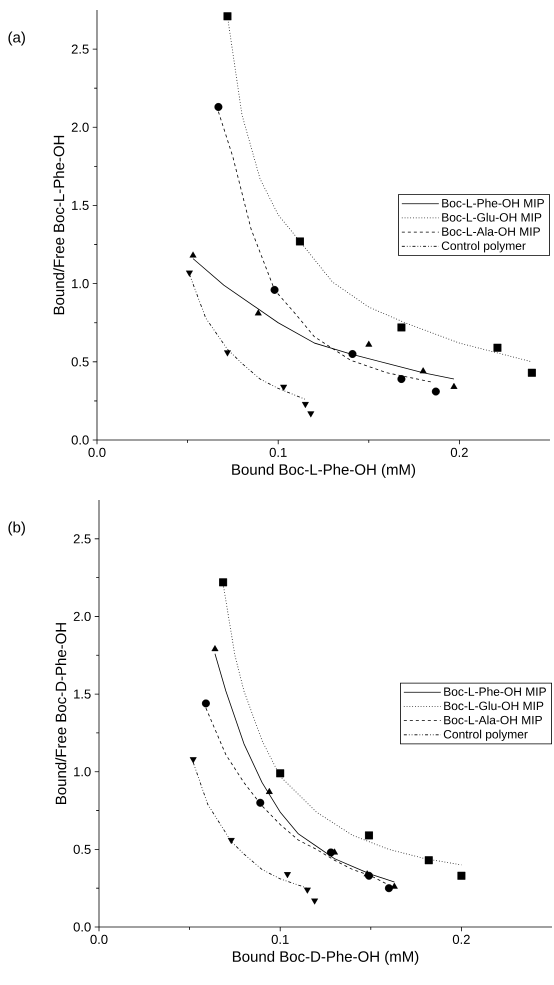 This screenshot has width=554, height=985. What do you see at coordinates (60, 713) in the screenshot?
I see `y-axis-title: Bound/Free Boc-D-Phe-OH` at bounding box center [60, 713].